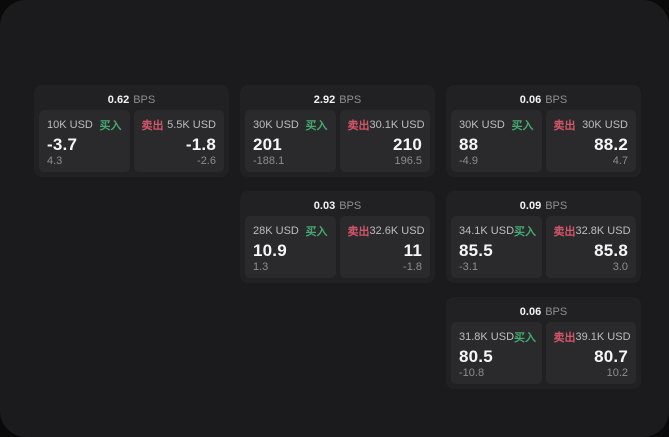  I want to click on buy-price: 10.9, so click(270, 250).